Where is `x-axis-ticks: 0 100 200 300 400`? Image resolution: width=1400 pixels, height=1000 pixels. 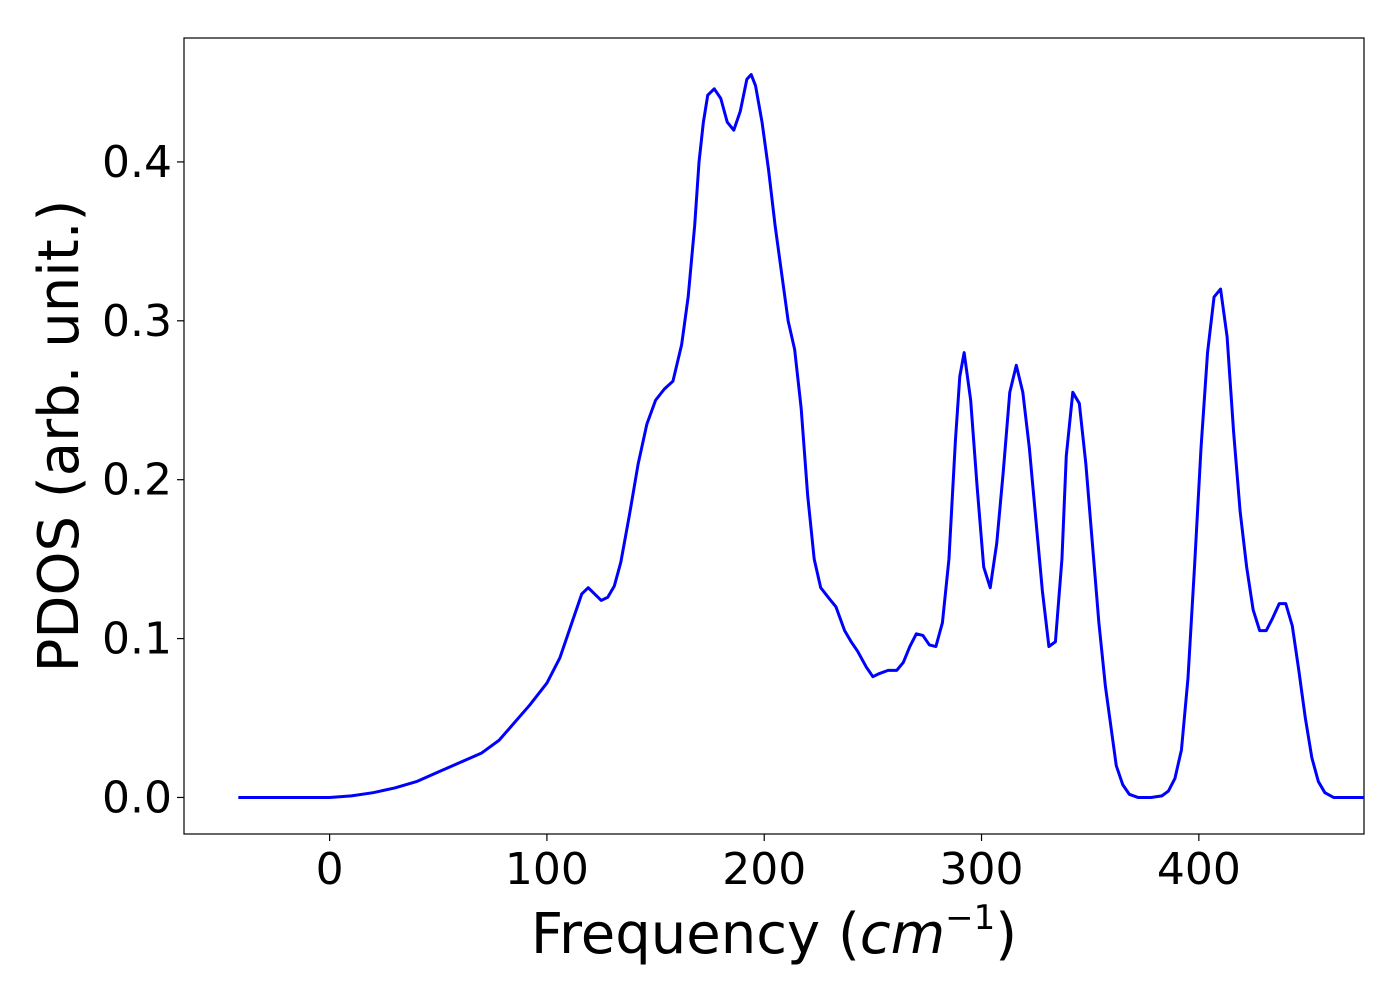
x-axis-ticks: 0 100 200 300 400 is located at coordinates (778, 864).